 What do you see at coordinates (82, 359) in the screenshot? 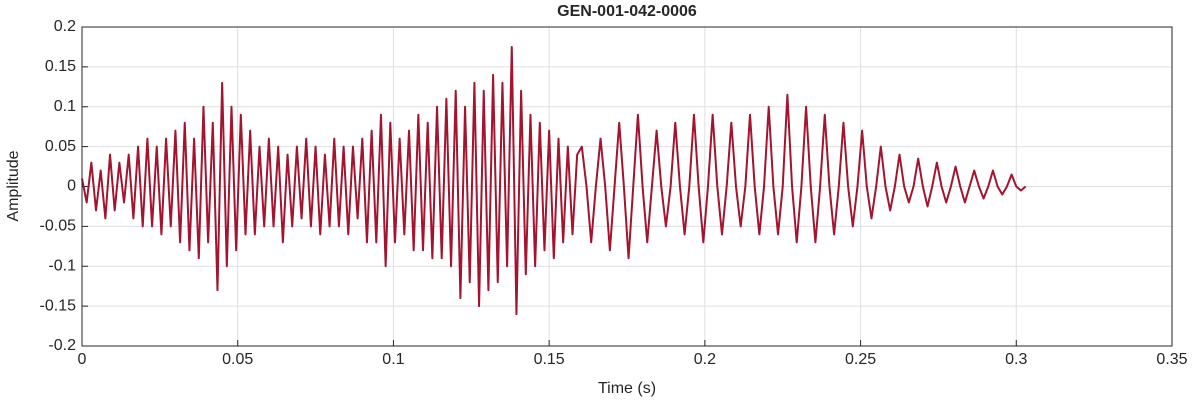
I see `x-tick-label: 0` at bounding box center [82, 359].